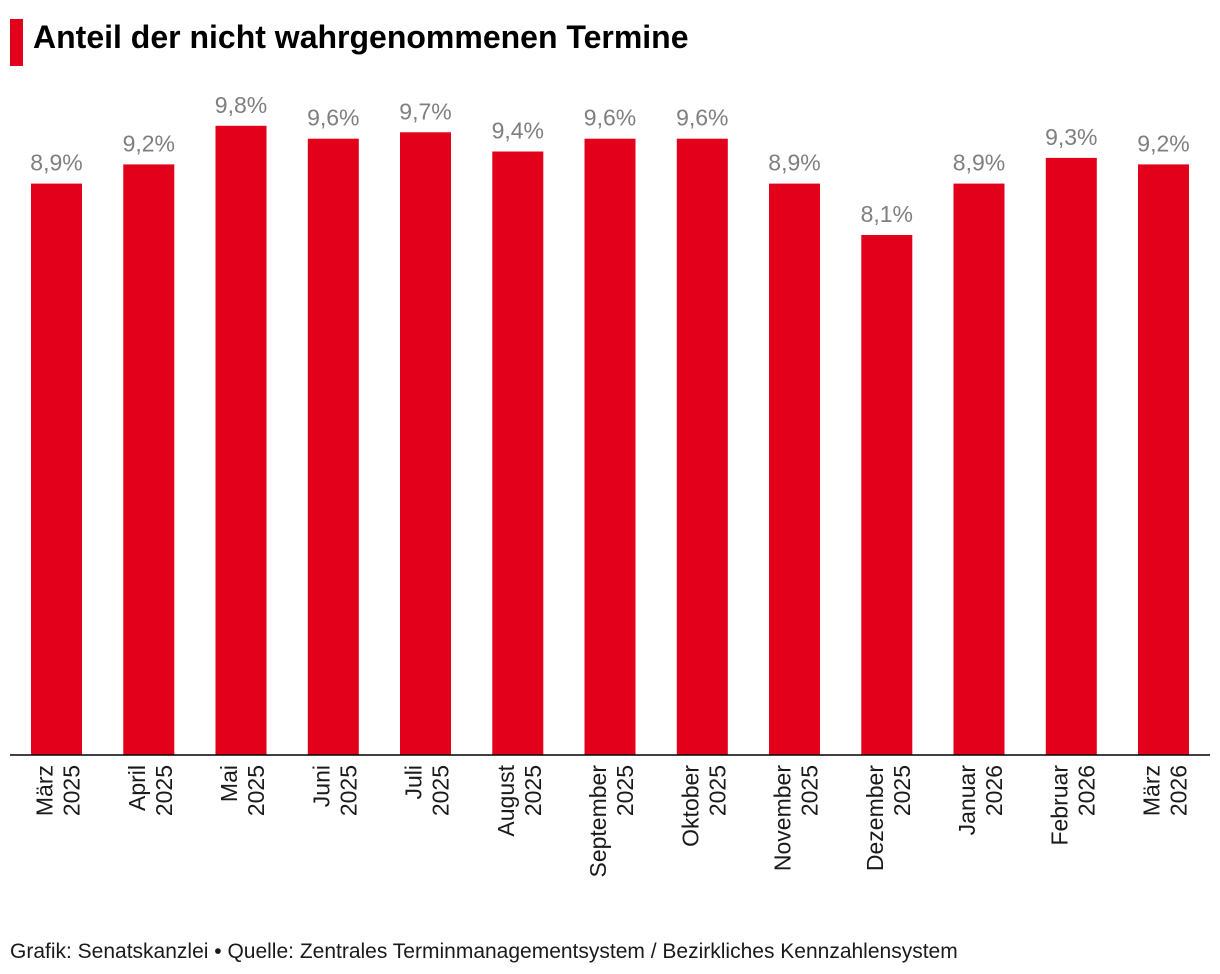 The height and width of the screenshot is (974, 1220). What do you see at coordinates (333, 118) in the screenshot?
I see `data-label-4: 9,6%` at bounding box center [333, 118].